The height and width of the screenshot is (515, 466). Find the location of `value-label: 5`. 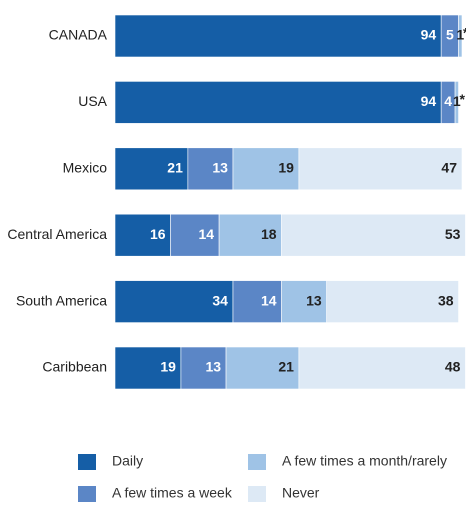

value-label: 5 is located at coordinates (450, 35).